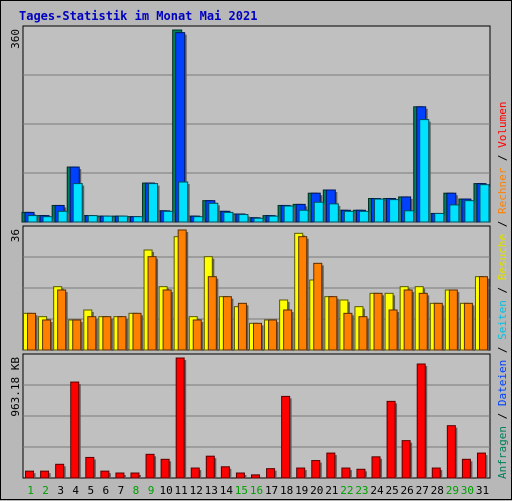 The width and height of the screenshot is (512, 501). Describe the element at coordinates (422, 490) in the screenshot. I see `x-tick-label-day-27: 27` at that location.